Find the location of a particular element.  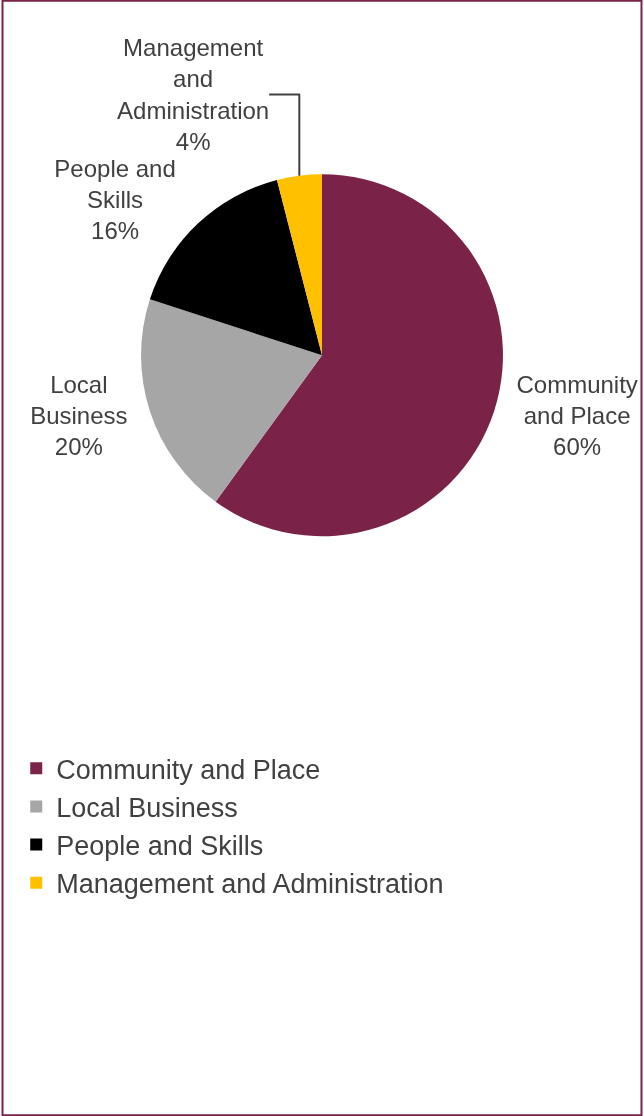

data-label: 20% is located at coordinates (78, 447).